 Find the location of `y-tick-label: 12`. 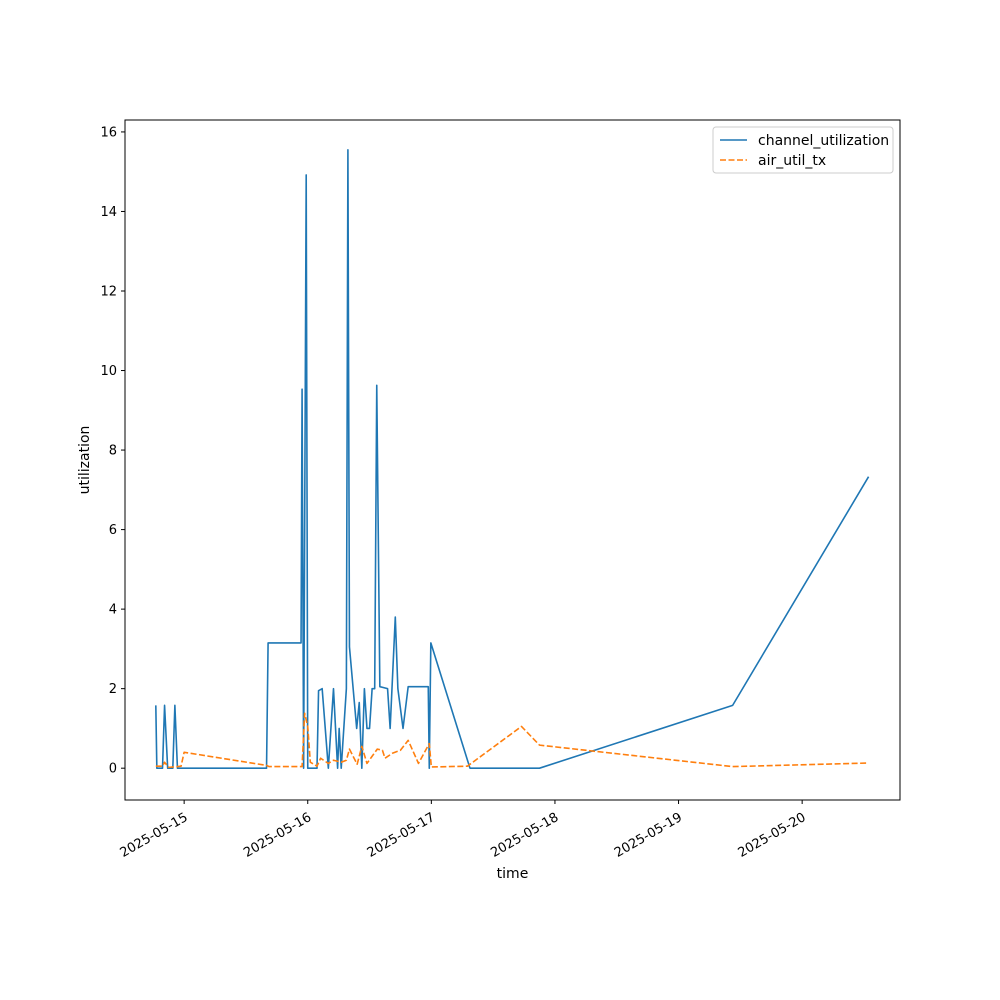

y-tick-label: 12 is located at coordinates (108, 291).